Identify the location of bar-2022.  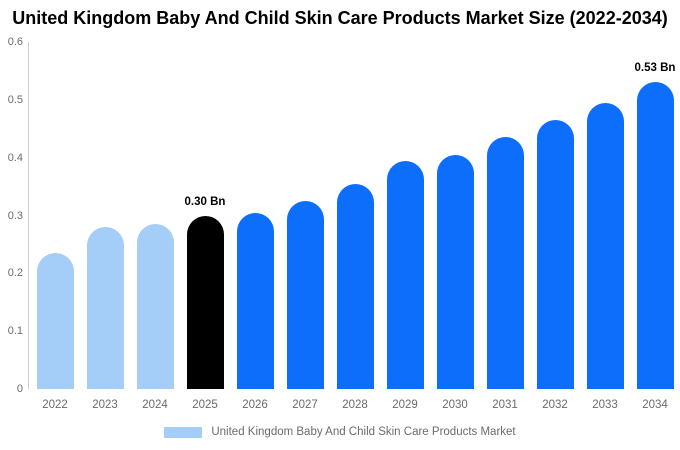
(55, 321).